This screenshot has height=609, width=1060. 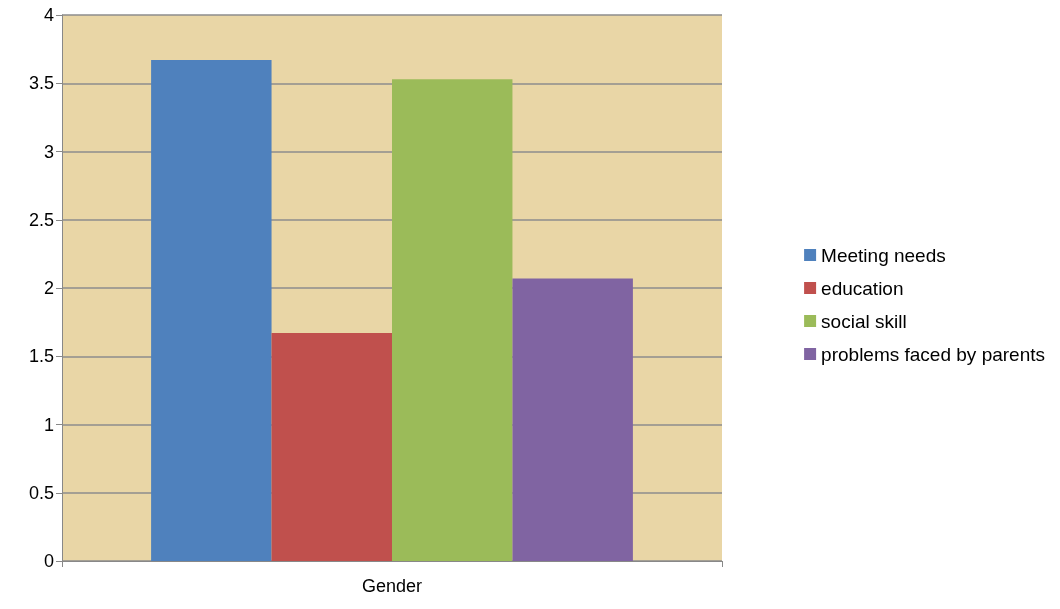 What do you see at coordinates (41, 492) in the screenshot?
I see `y-tick-label: 0.5` at bounding box center [41, 492].